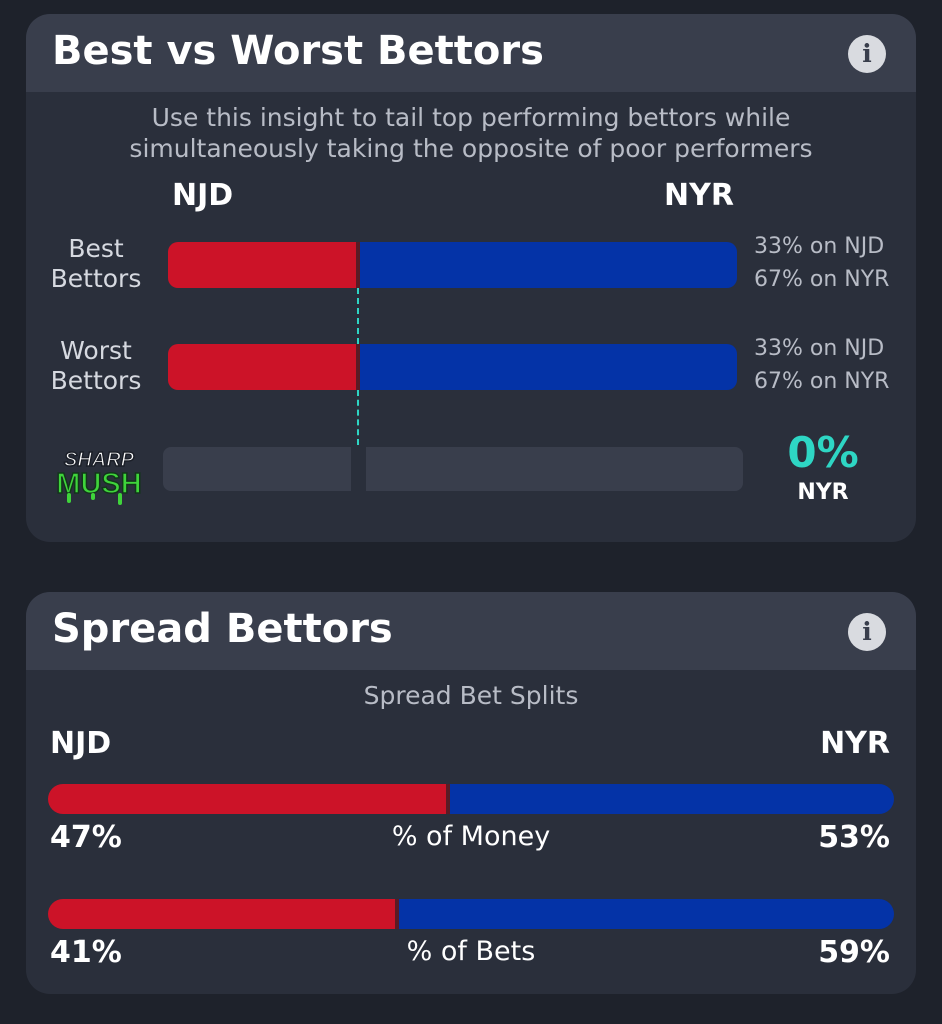 The image size is (942, 1024). What do you see at coordinates (99, 460) in the screenshot?
I see `logo-text-top: SHARP` at bounding box center [99, 460].